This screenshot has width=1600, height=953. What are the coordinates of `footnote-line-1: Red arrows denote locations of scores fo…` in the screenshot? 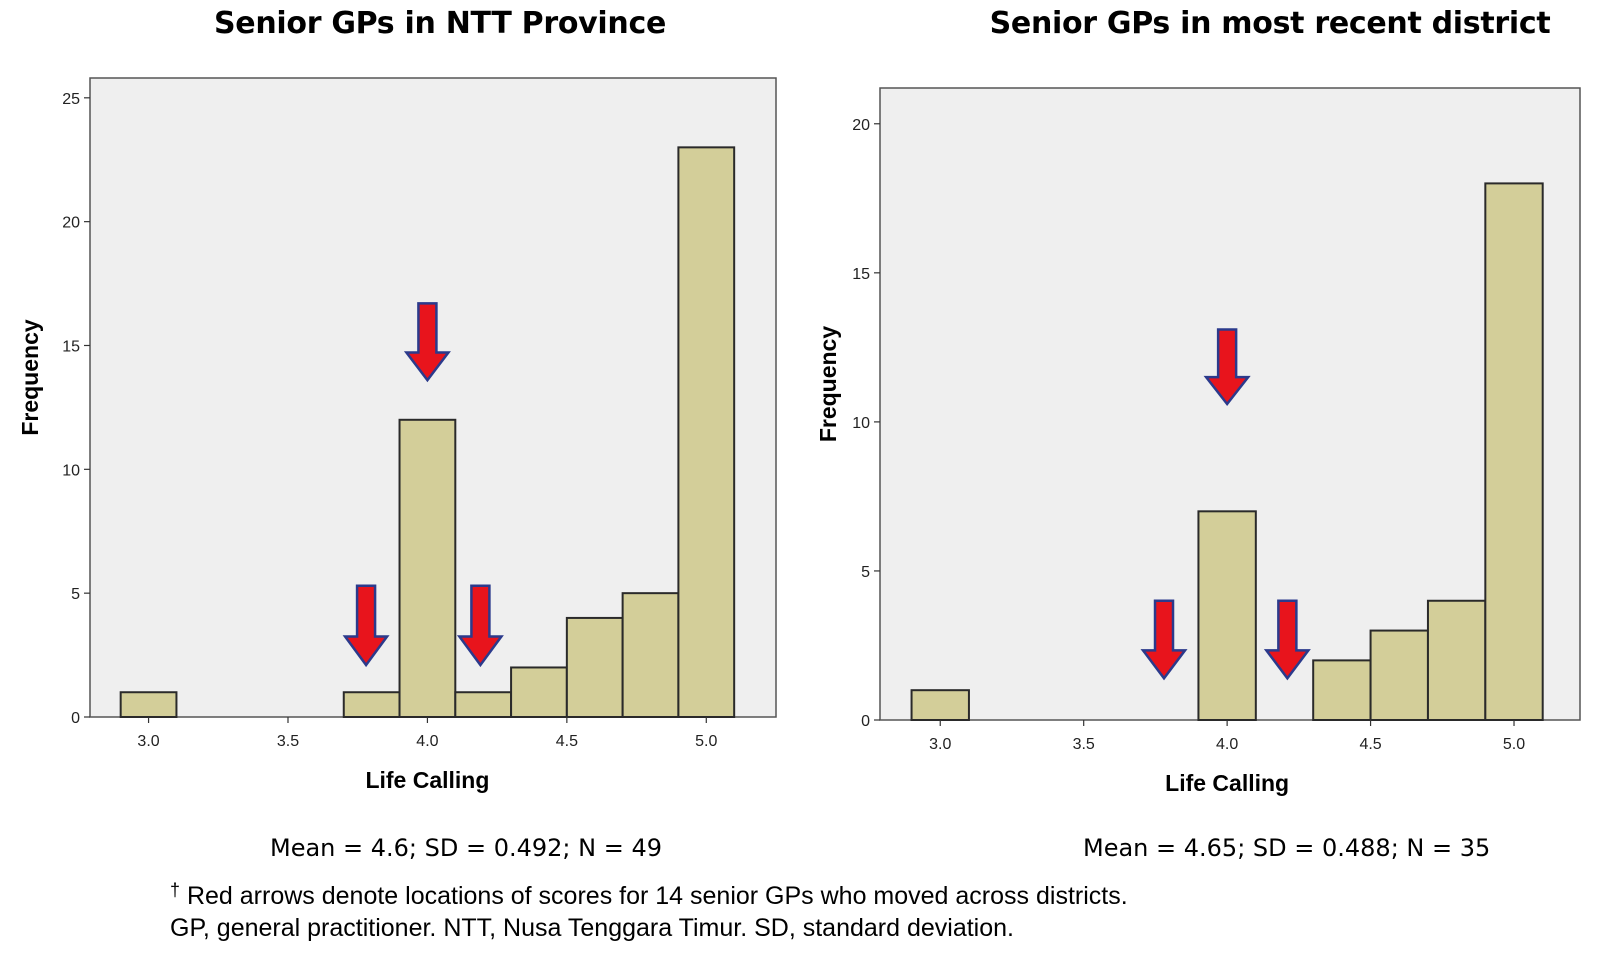 It's located at (657, 896).